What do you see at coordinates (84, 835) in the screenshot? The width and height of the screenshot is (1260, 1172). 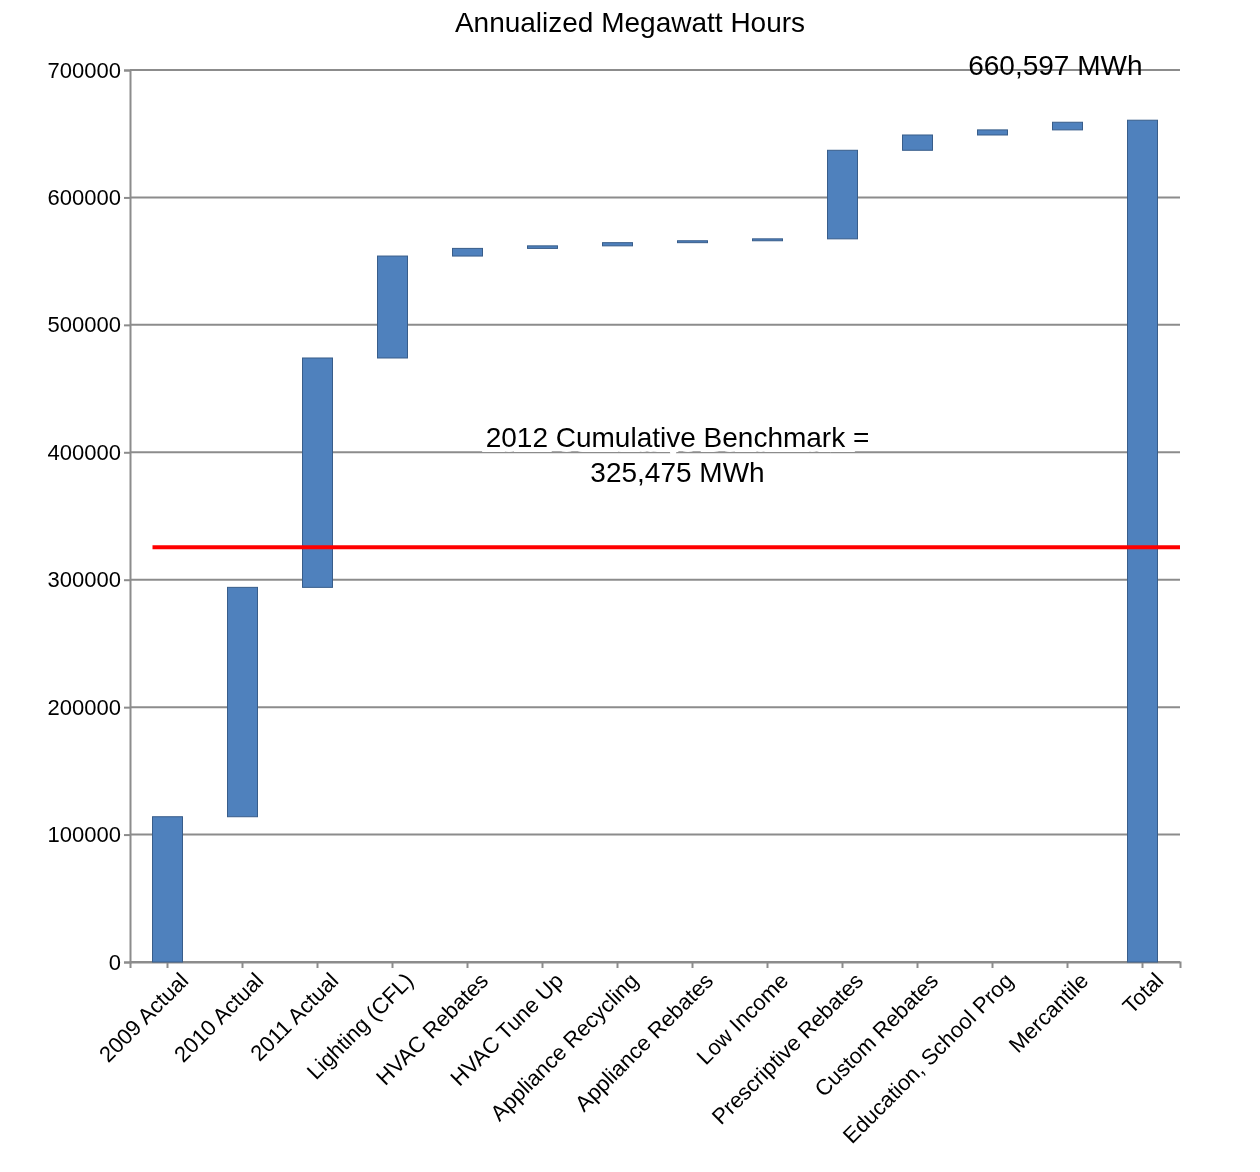 I see `y-tick-label: 100000` at bounding box center [84, 835].